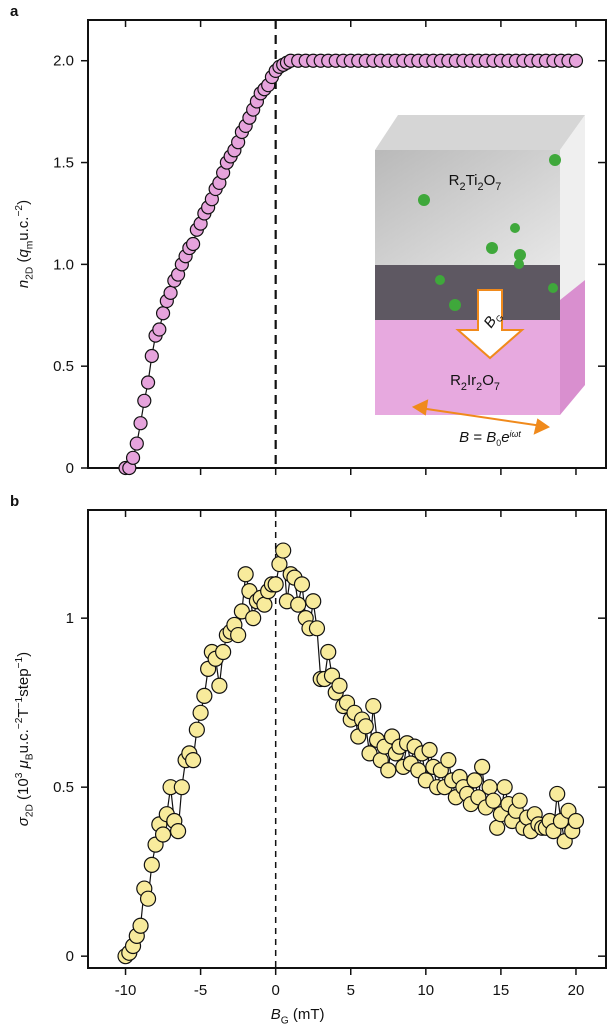  I want to click on x-tick-label: -5, so click(200, 990).